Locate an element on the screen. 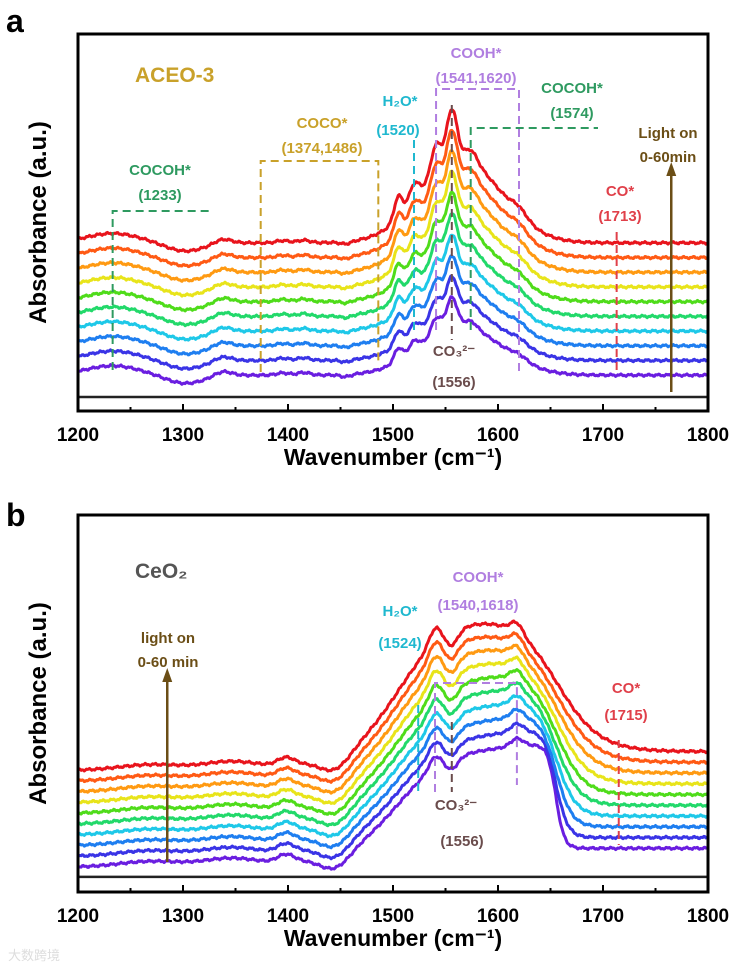  anno-co3-value: (1556) is located at coordinates (453, 382).